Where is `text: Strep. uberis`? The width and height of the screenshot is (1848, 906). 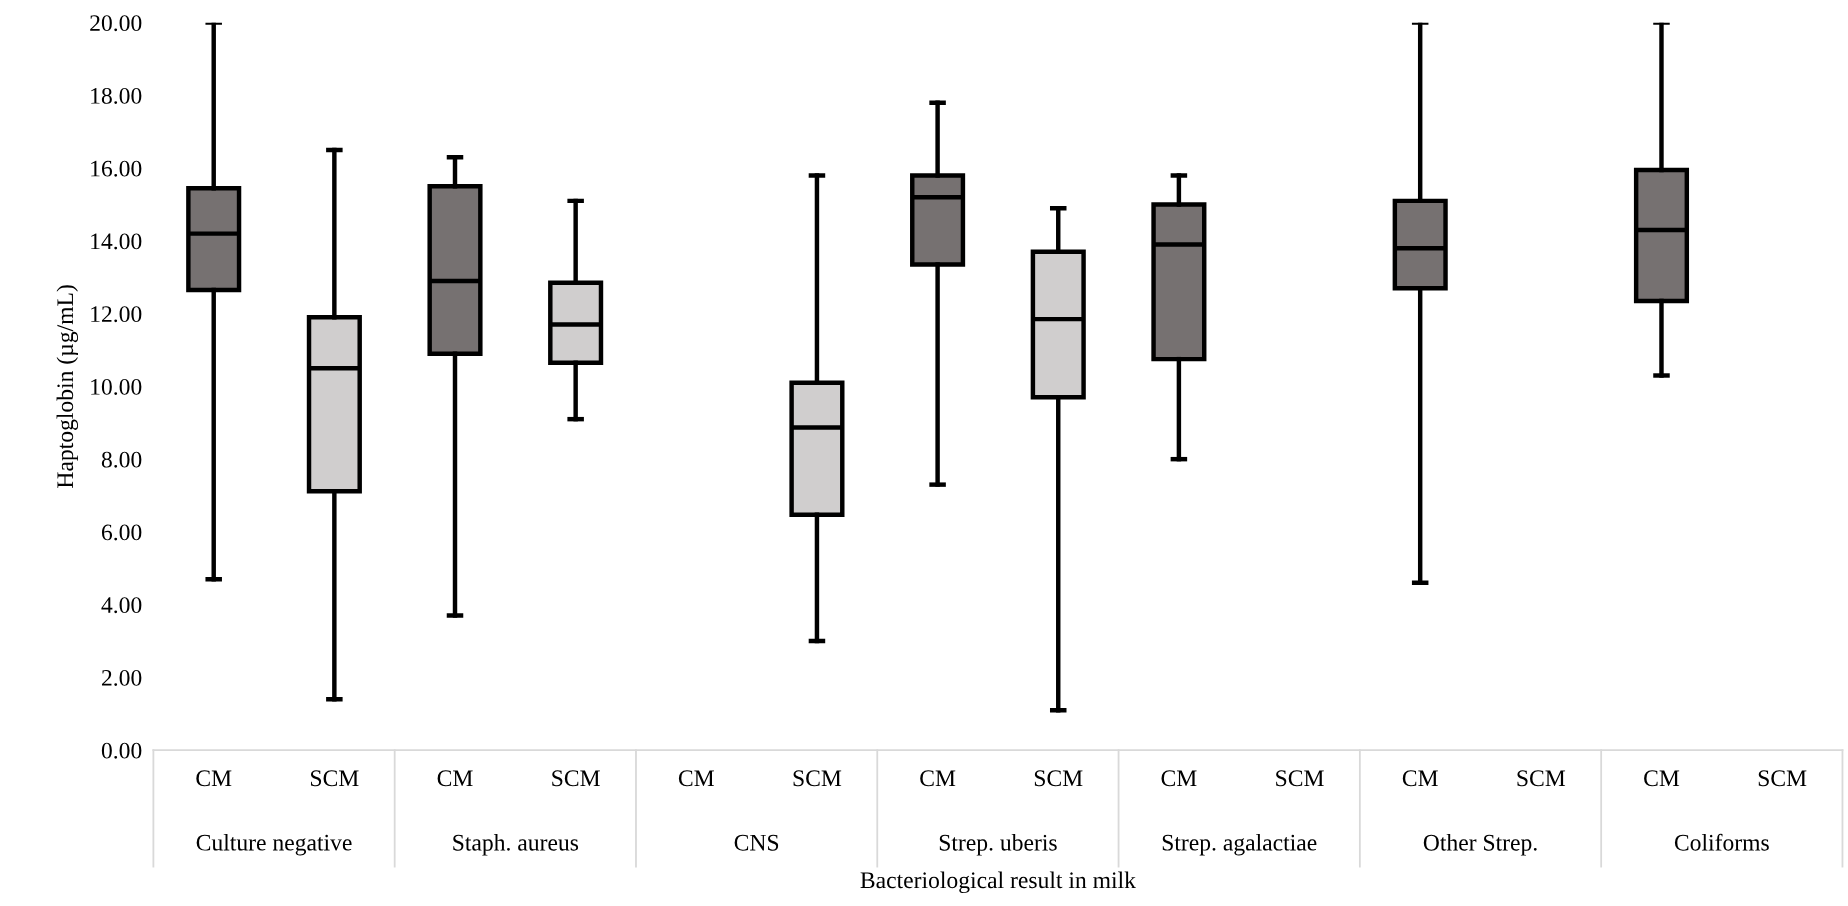
text: Strep. uberis is located at coordinates (998, 845).